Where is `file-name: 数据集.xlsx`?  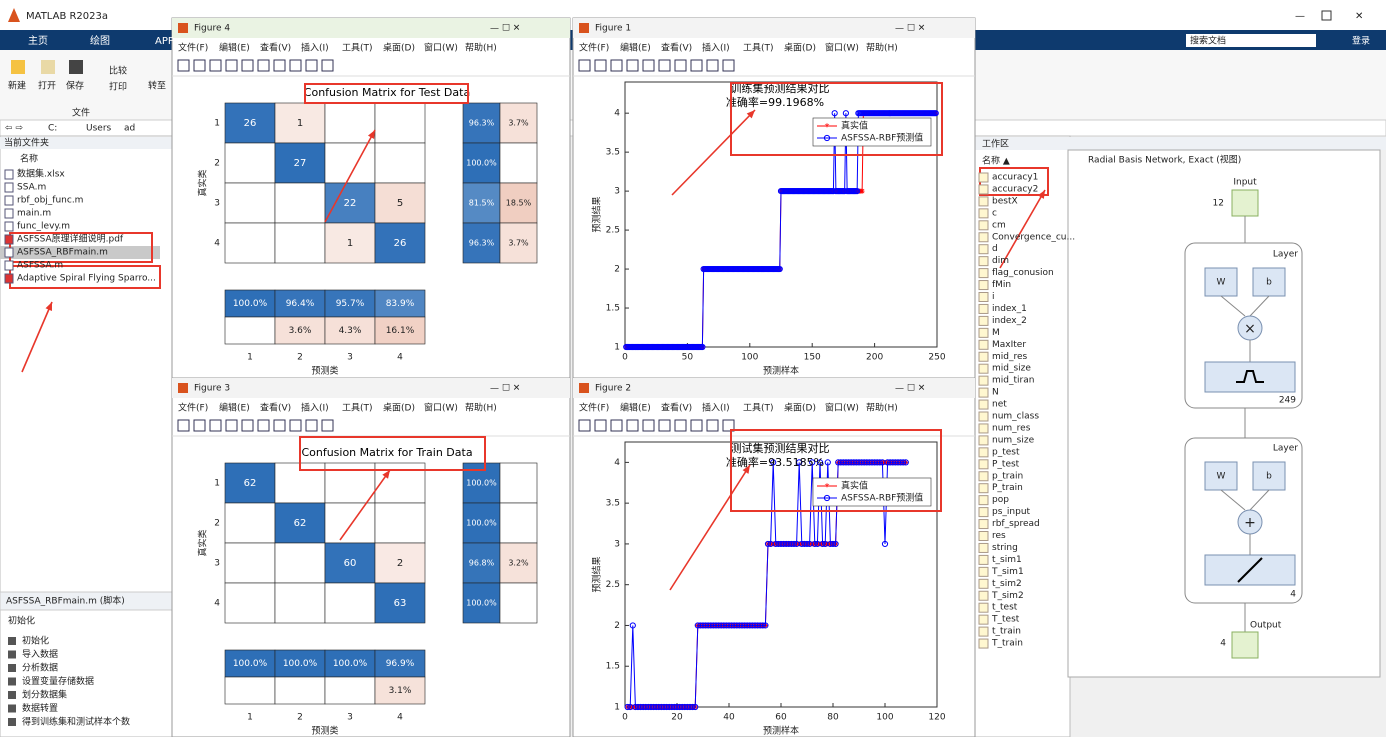
file-name: 数据集.xlsx is located at coordinates (41, 174).